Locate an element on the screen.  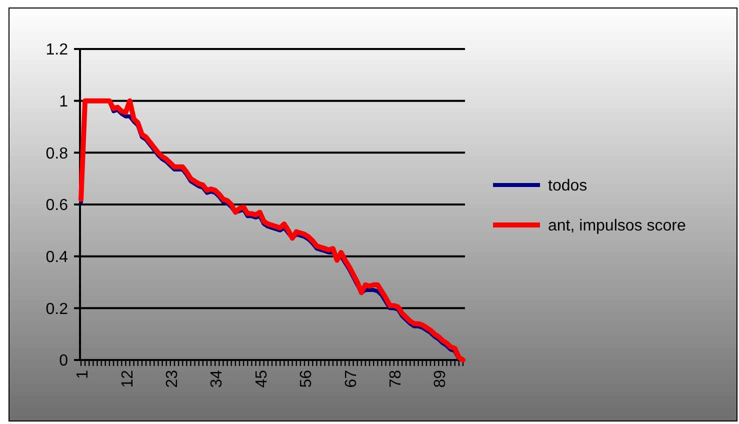
x-tick-label: 23 is located at coordinates (173, 379).